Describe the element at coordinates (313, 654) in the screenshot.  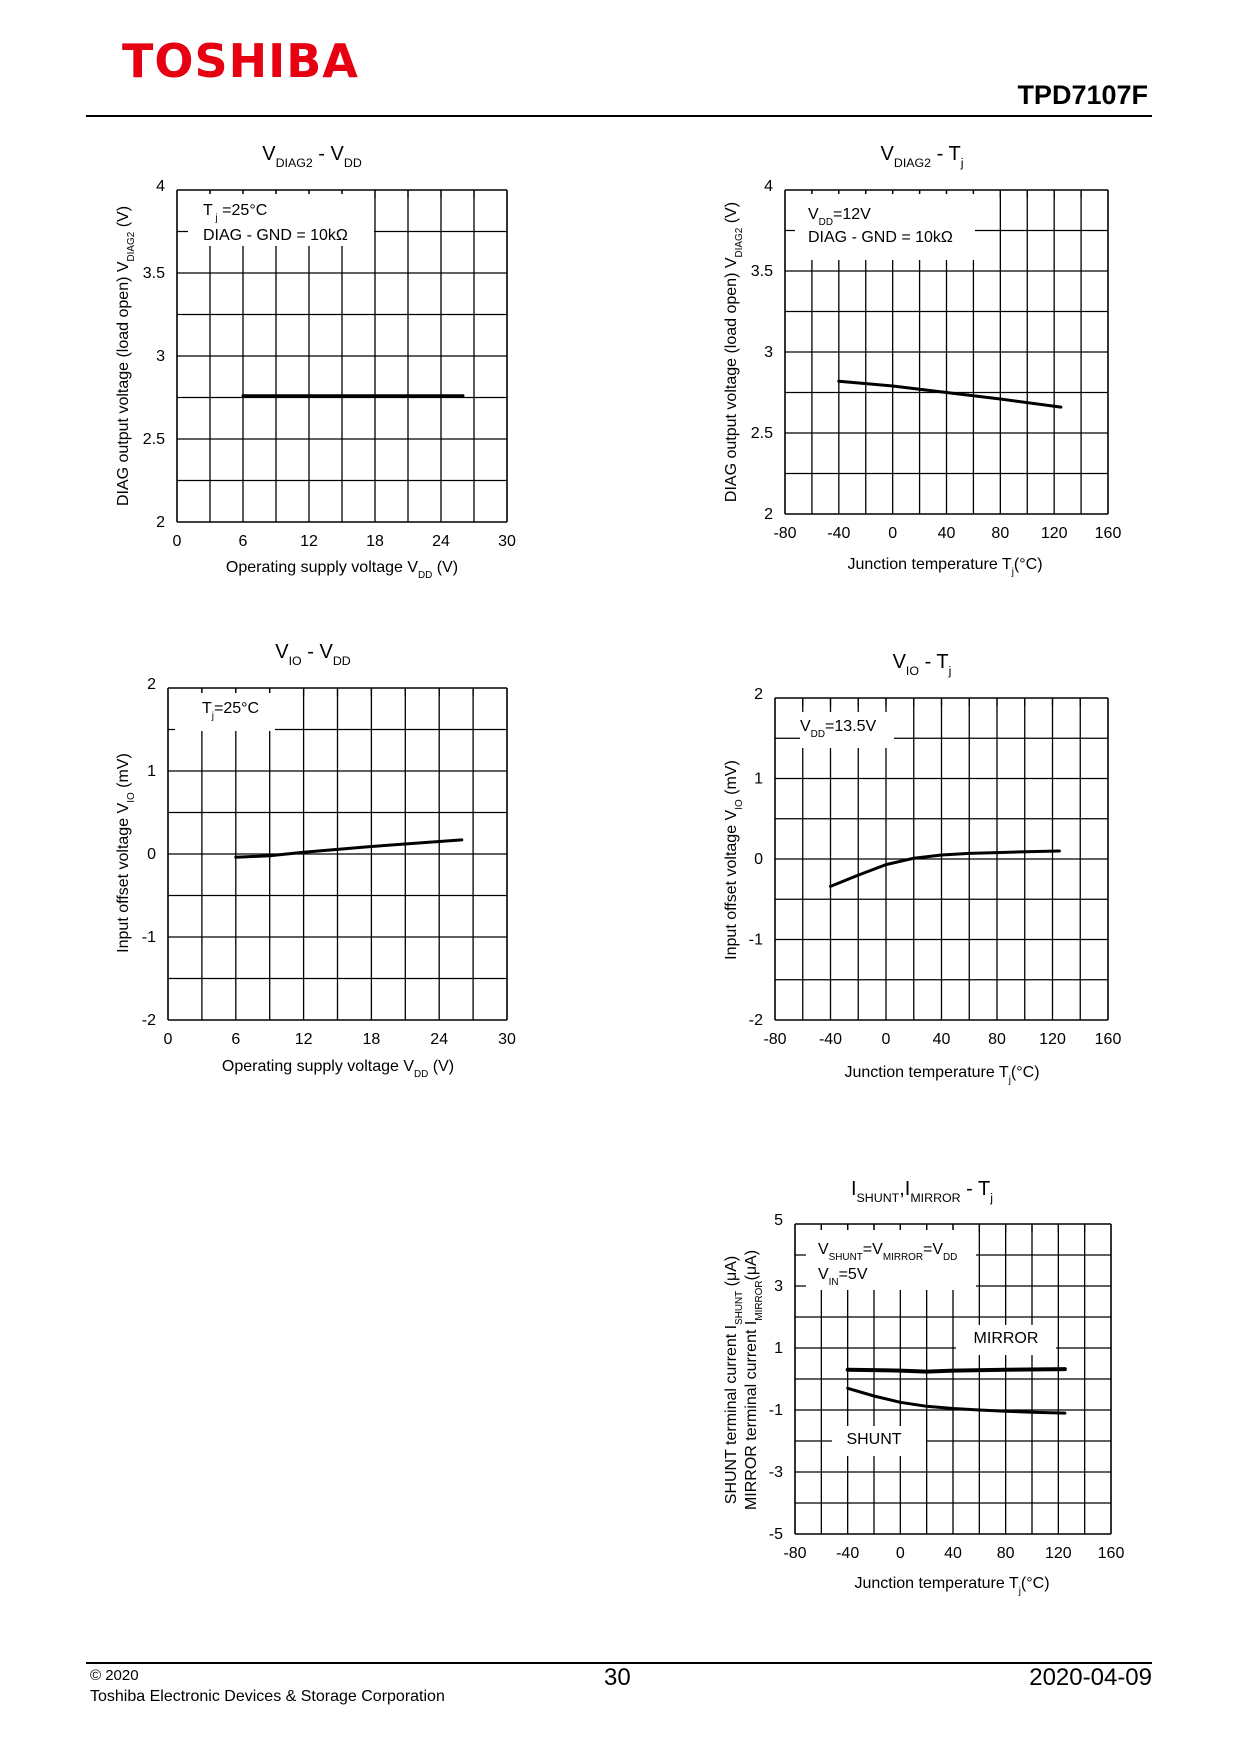
I see `chart-title: VIO - VDD` at that location.